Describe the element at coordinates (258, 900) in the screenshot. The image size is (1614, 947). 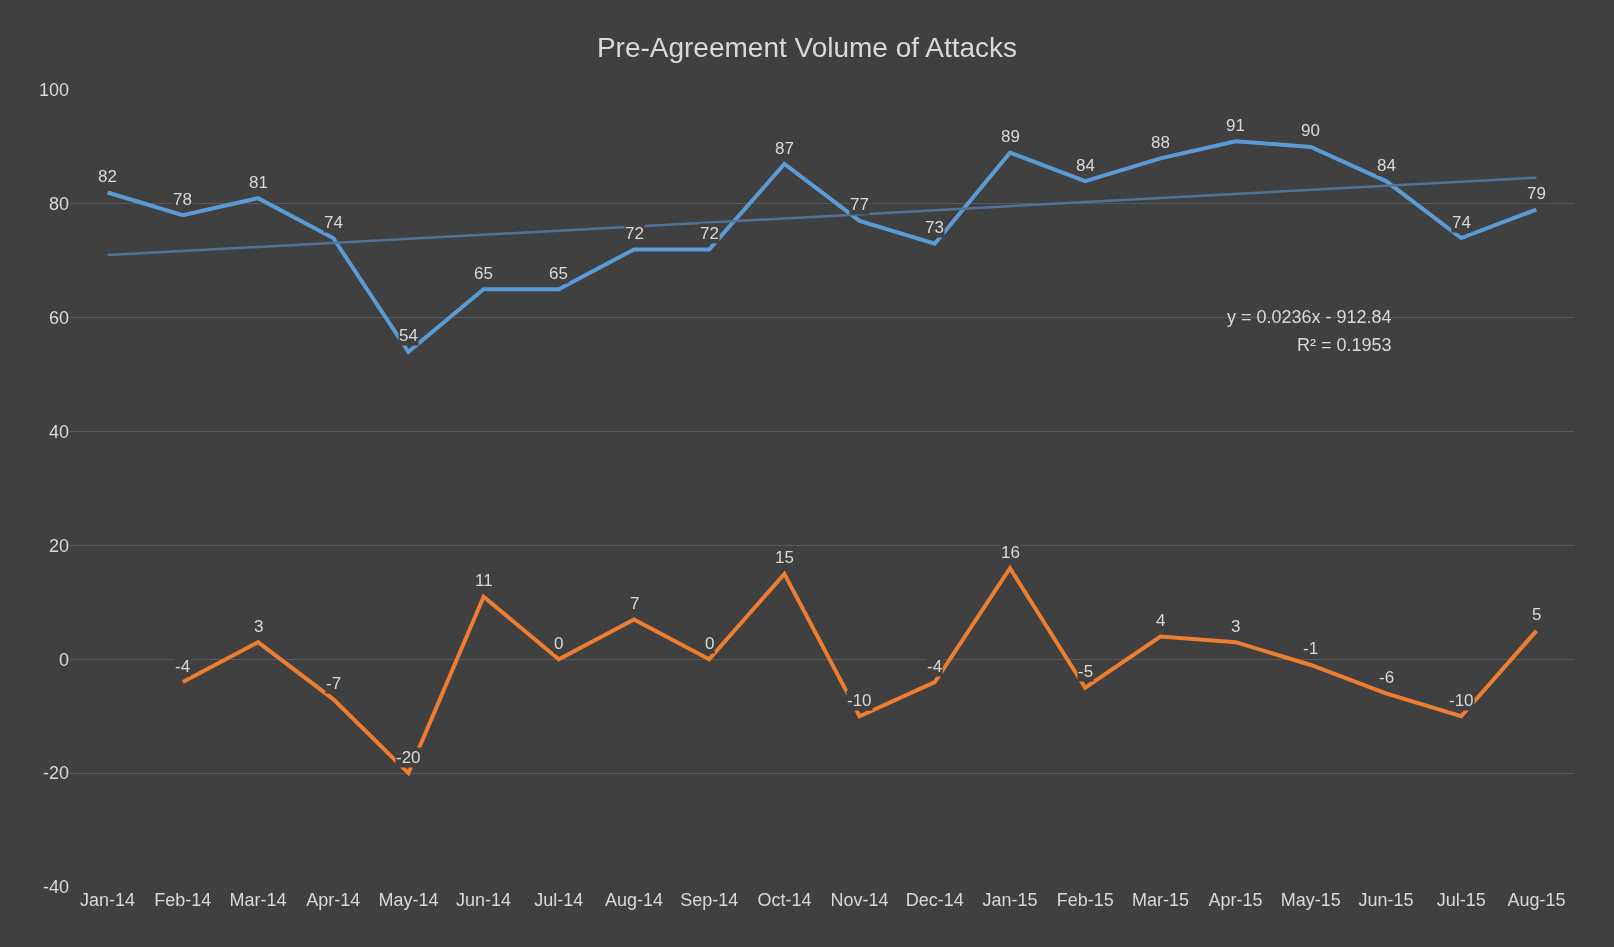
I see `x-tick-label: Mar-14` at that location.